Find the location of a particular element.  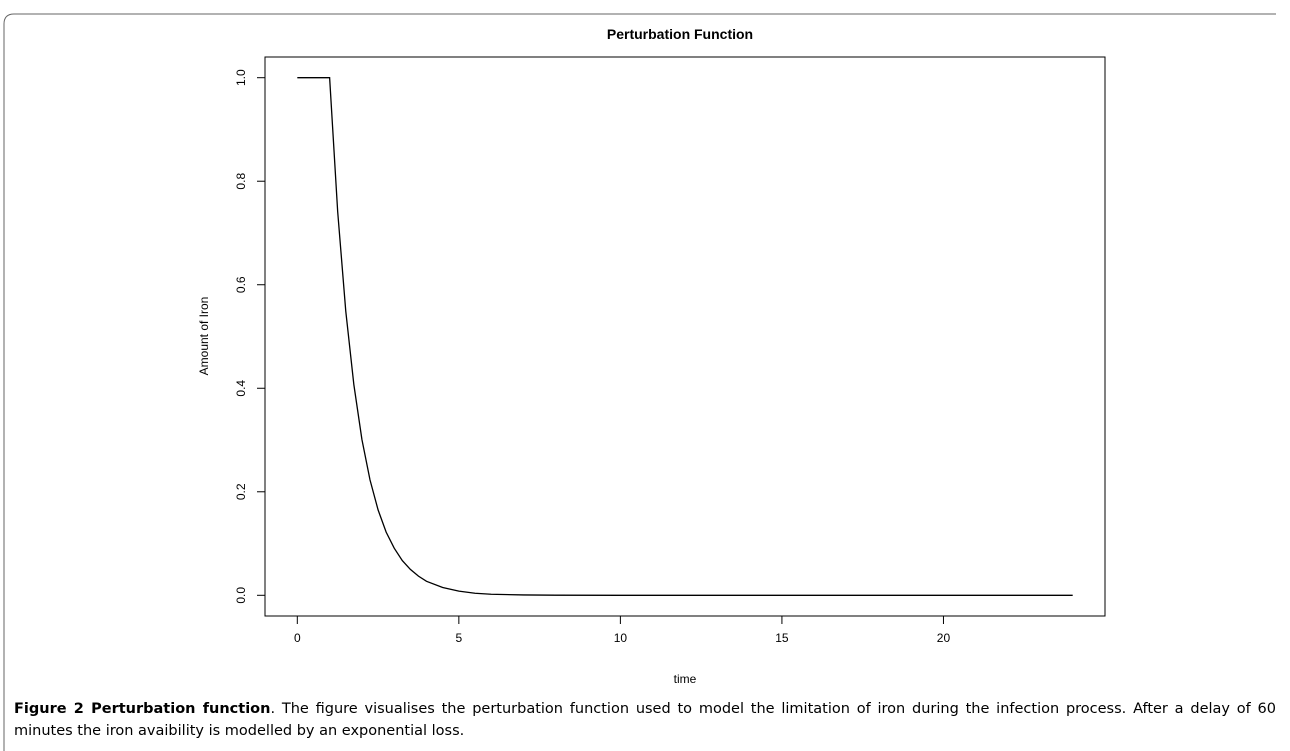

x-tick-label: 15 is located at coordinates (782, 638).